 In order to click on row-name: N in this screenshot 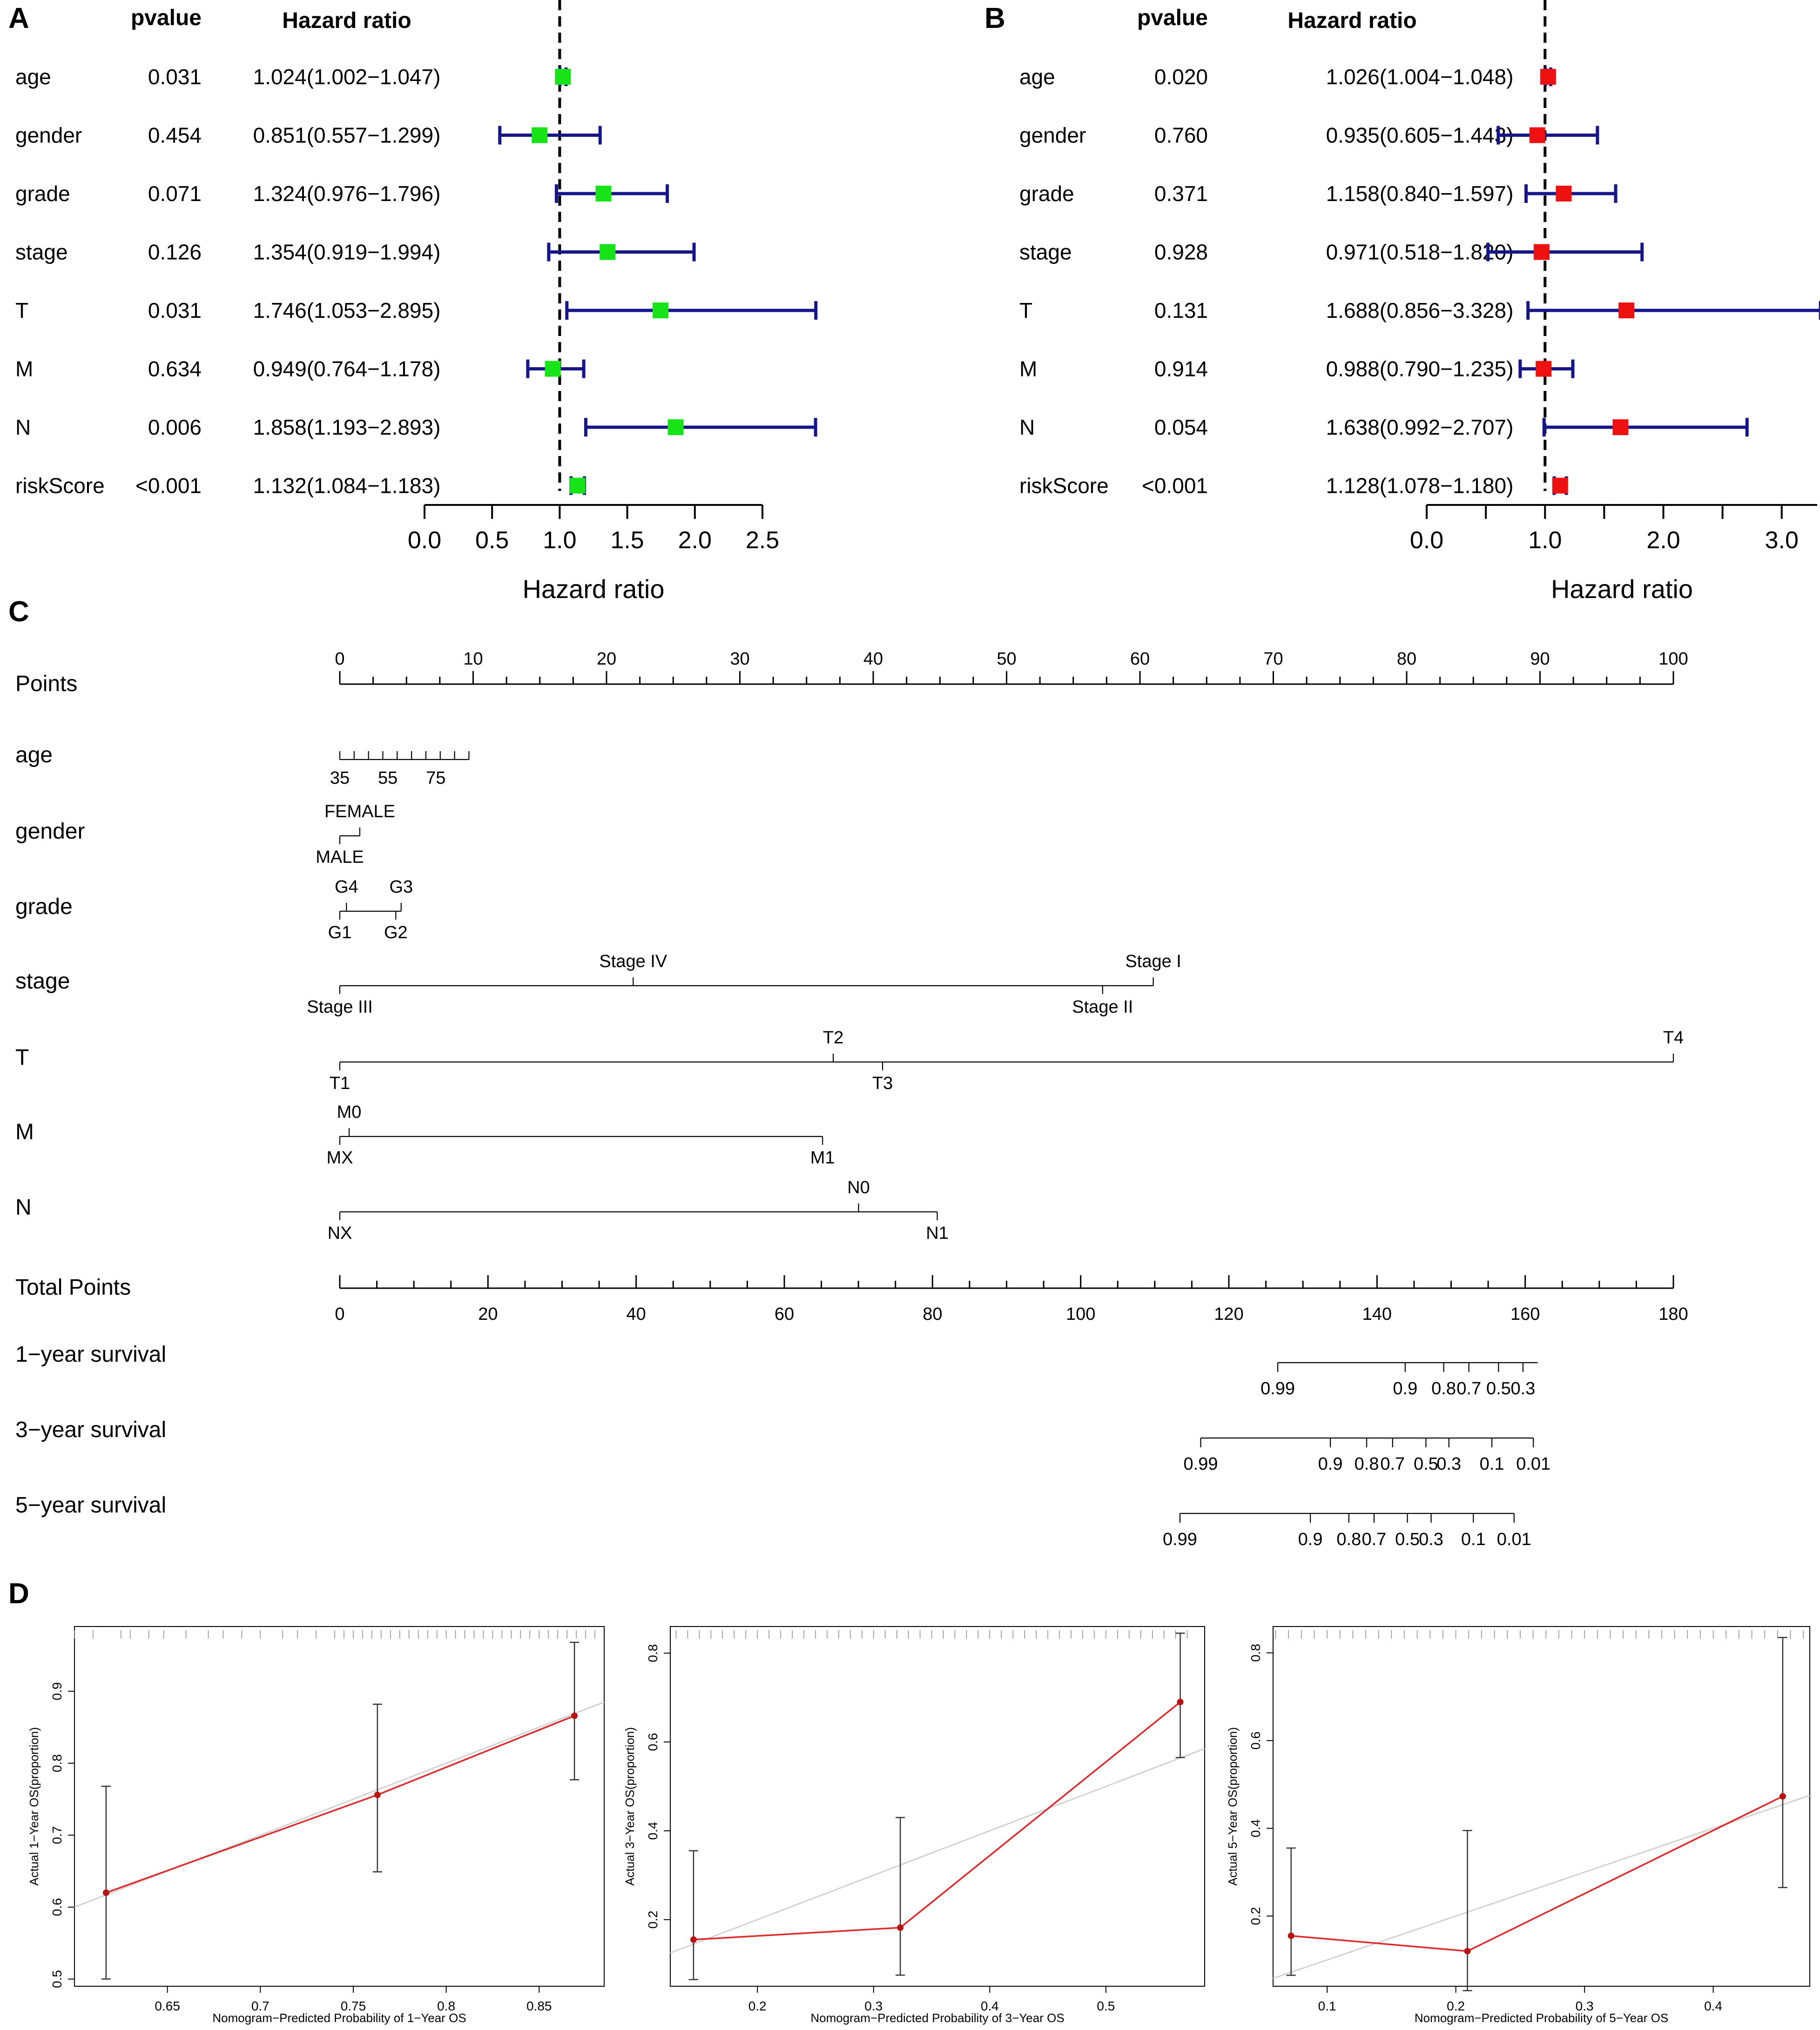, I will do `click(23, 427)`.